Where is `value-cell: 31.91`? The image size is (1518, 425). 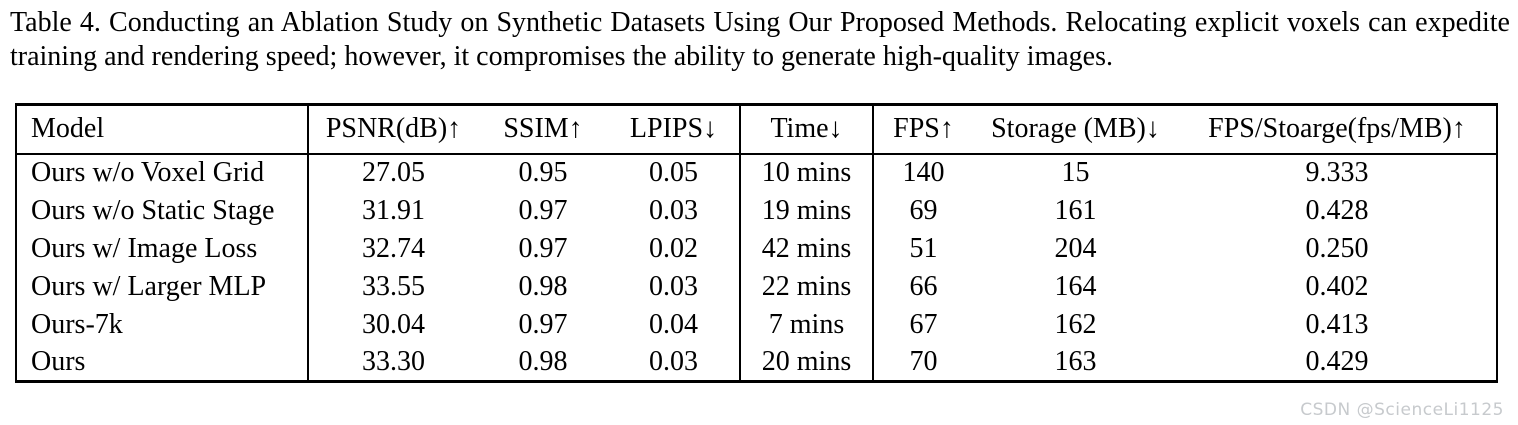
value-cell: 31.91 is located at coordinates (392, 210).